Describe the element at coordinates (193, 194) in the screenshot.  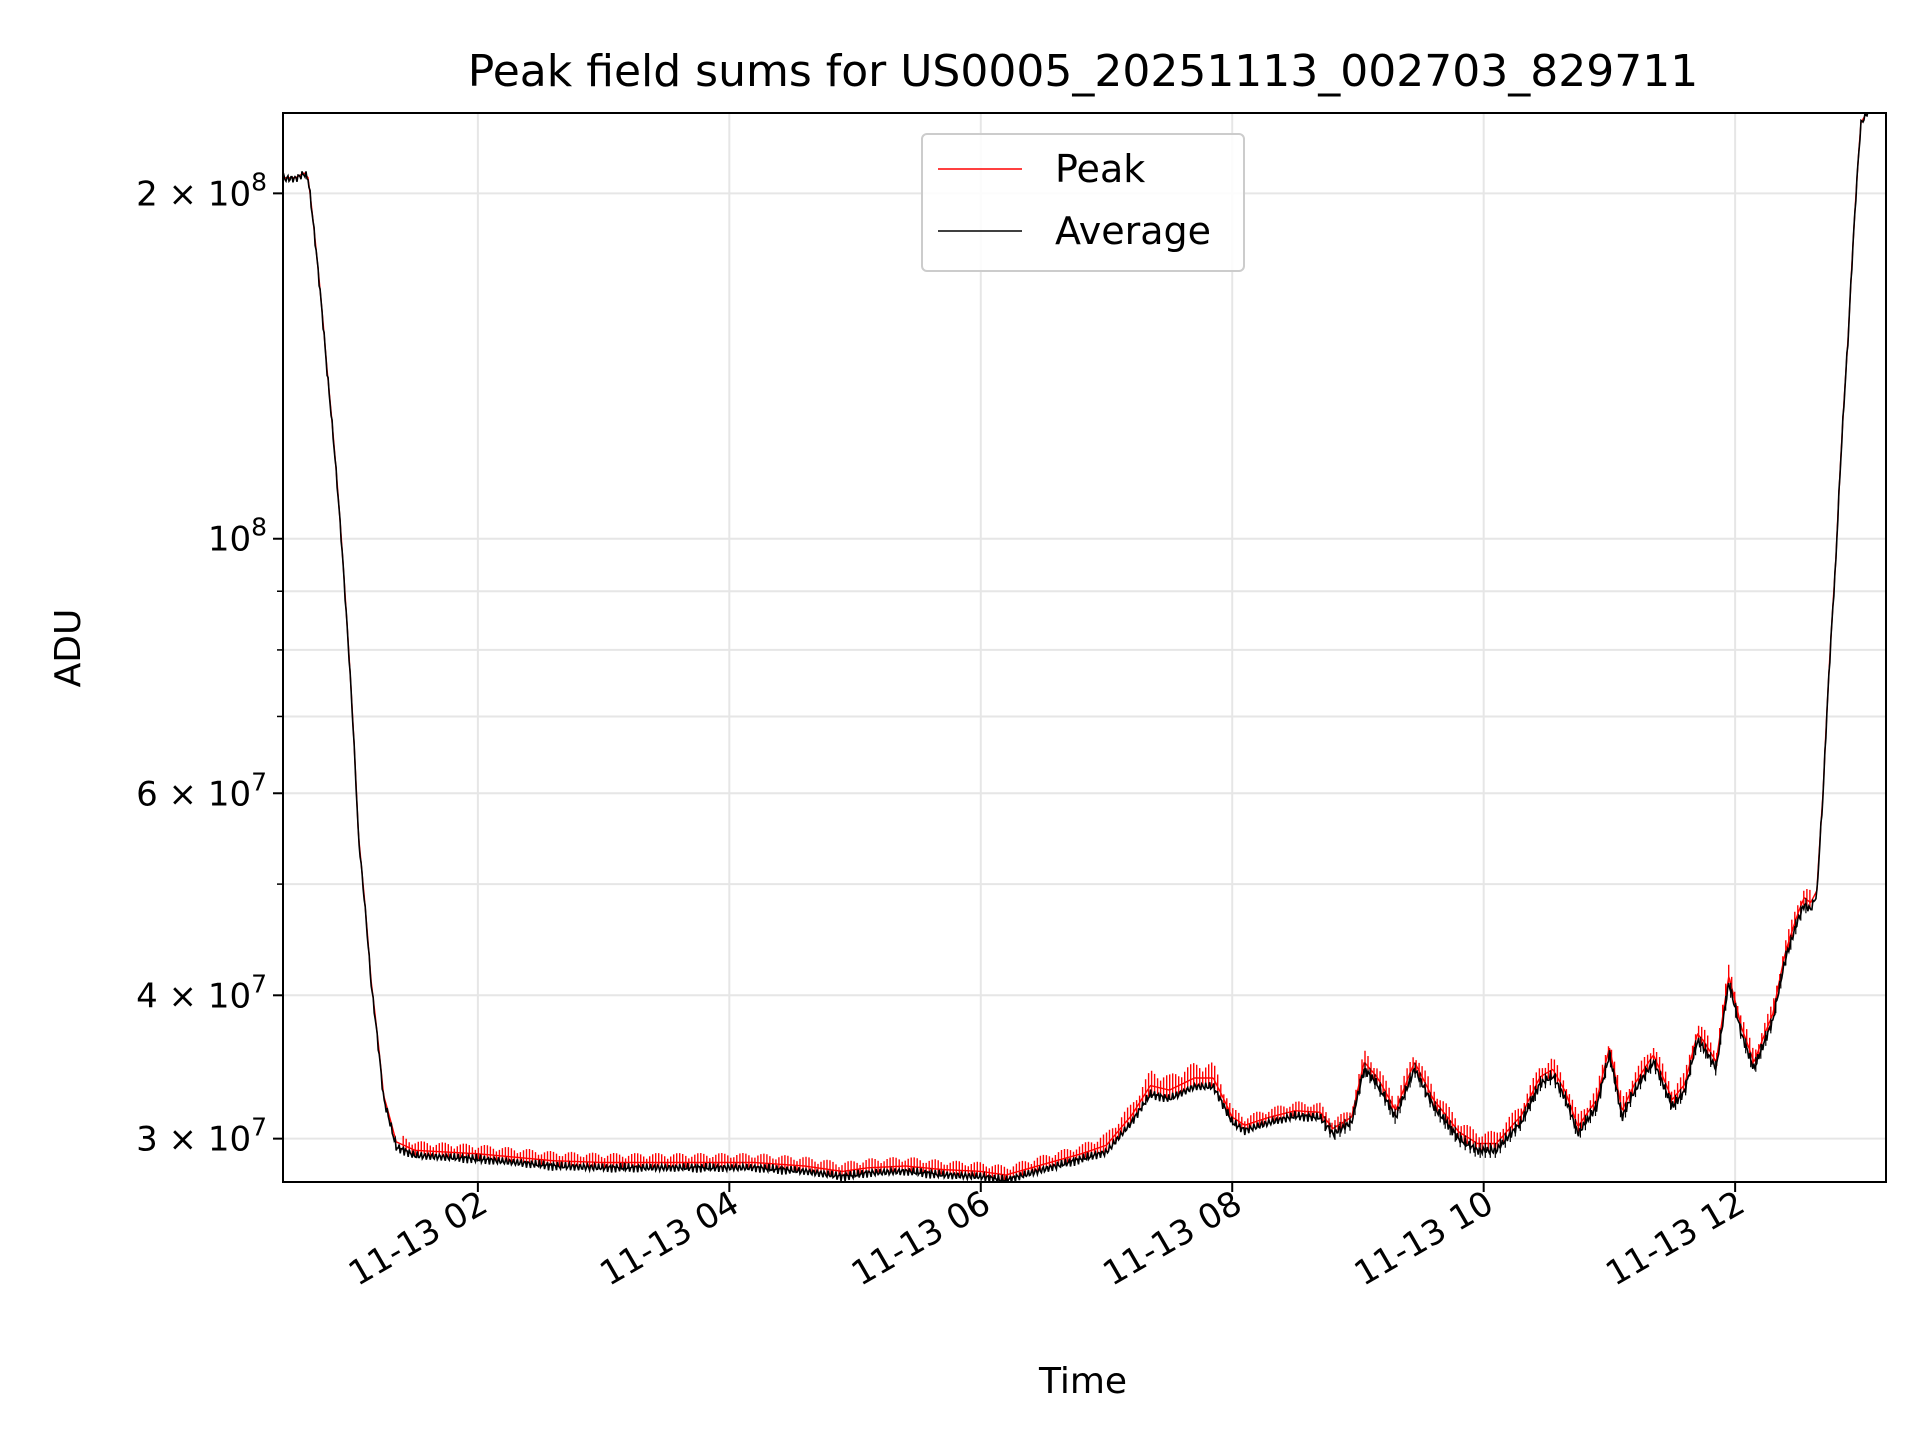
I see `y-tick-label-base: 2 × 10` at that location.